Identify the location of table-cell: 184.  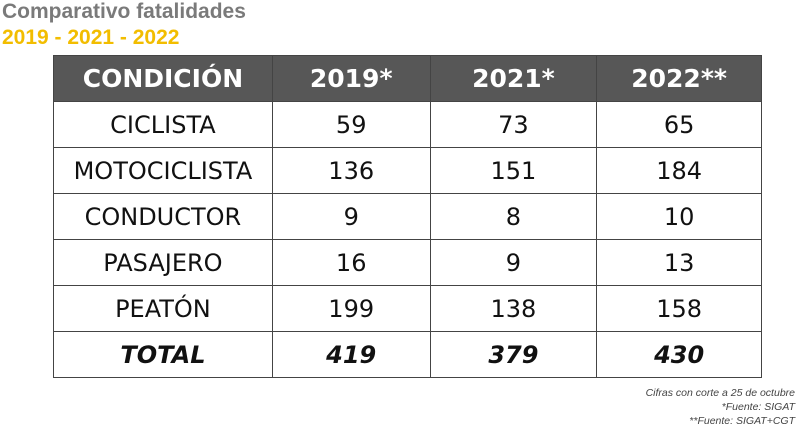
(679, 170).